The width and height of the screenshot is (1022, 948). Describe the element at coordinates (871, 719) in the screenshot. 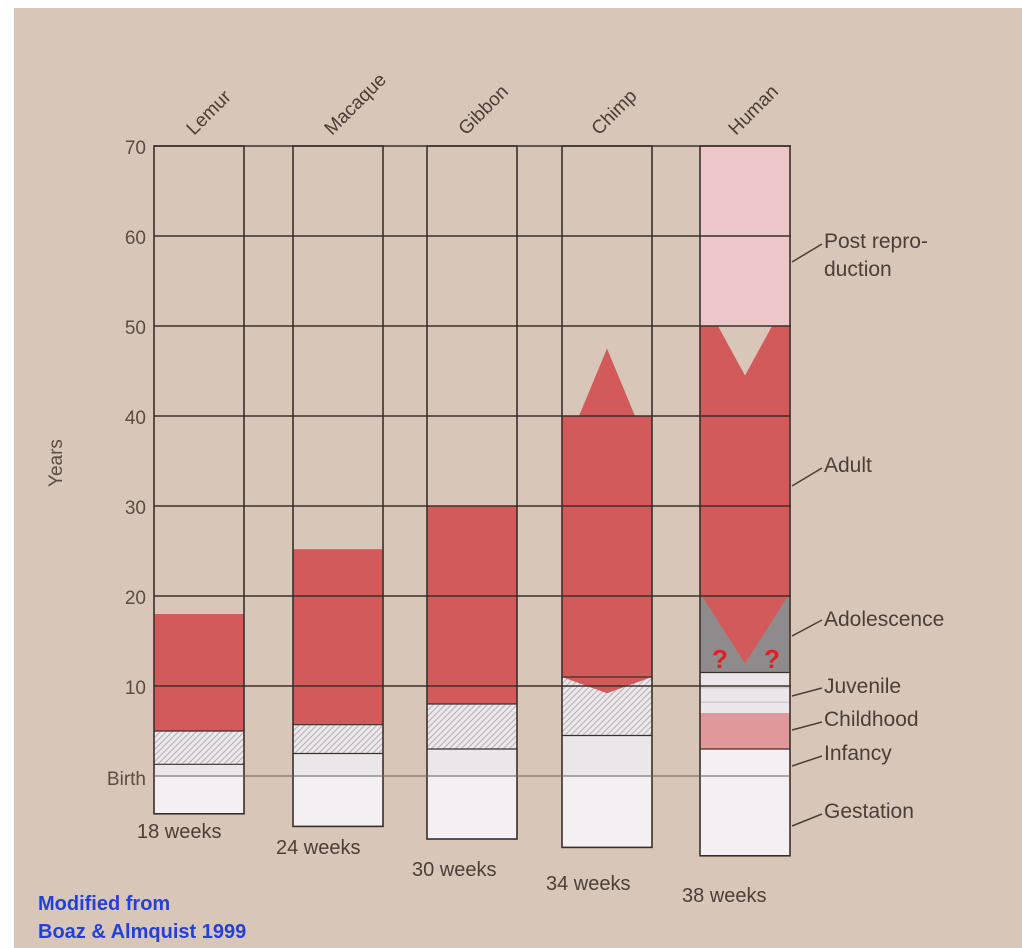

I see `stage-label-childhood: Childhood` at that location.